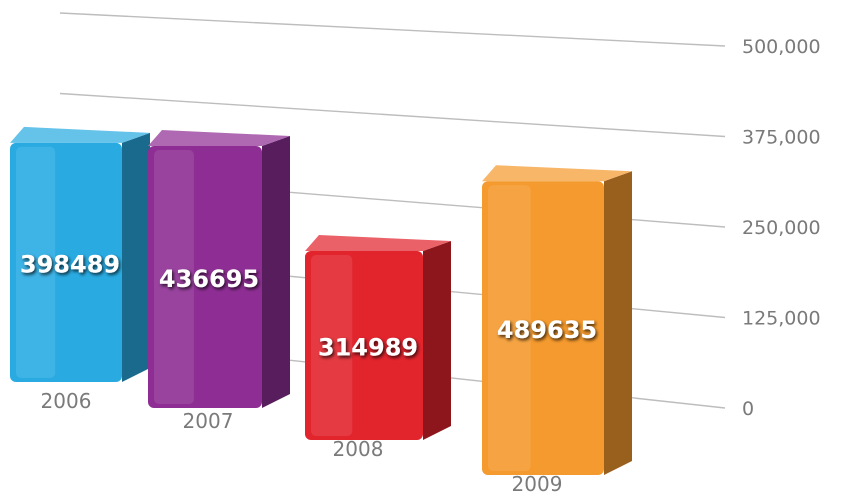  Describe the element at coordinates (208, 421) in the screenshot. I see `x-tick-label: 2007` at that location.